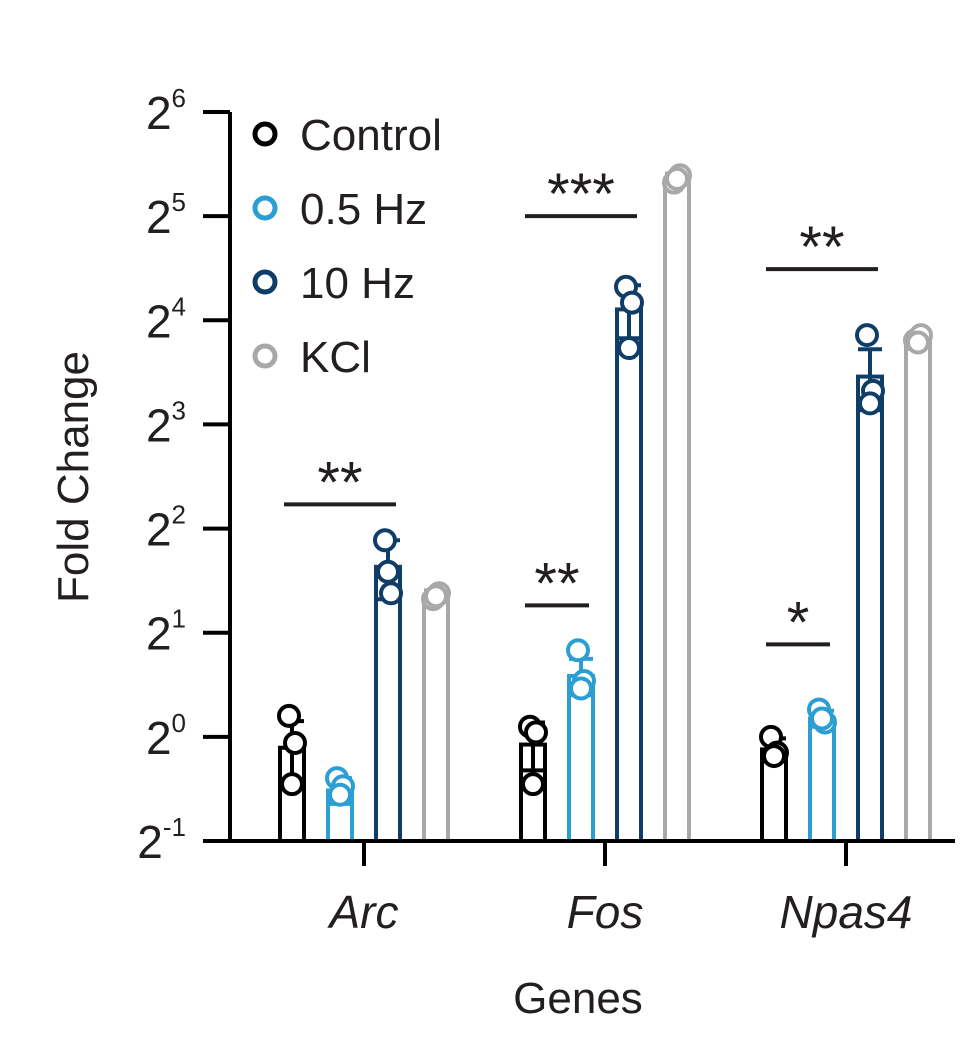  I want to click on x-axis: Arc Fos Npas4, so click(591, 888).